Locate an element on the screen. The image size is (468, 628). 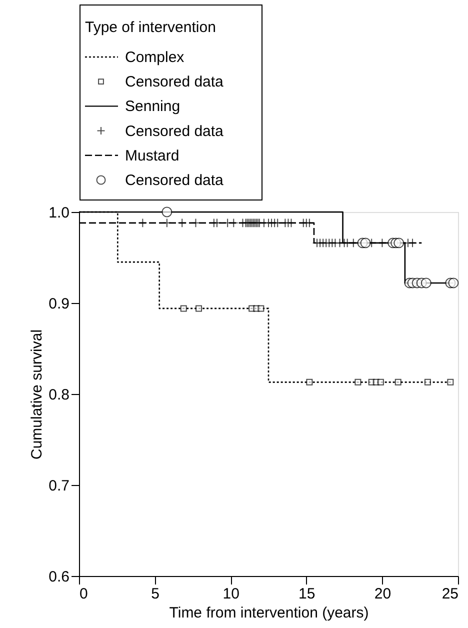
x-tick-label: 25 is located at coordinates (450, 594).